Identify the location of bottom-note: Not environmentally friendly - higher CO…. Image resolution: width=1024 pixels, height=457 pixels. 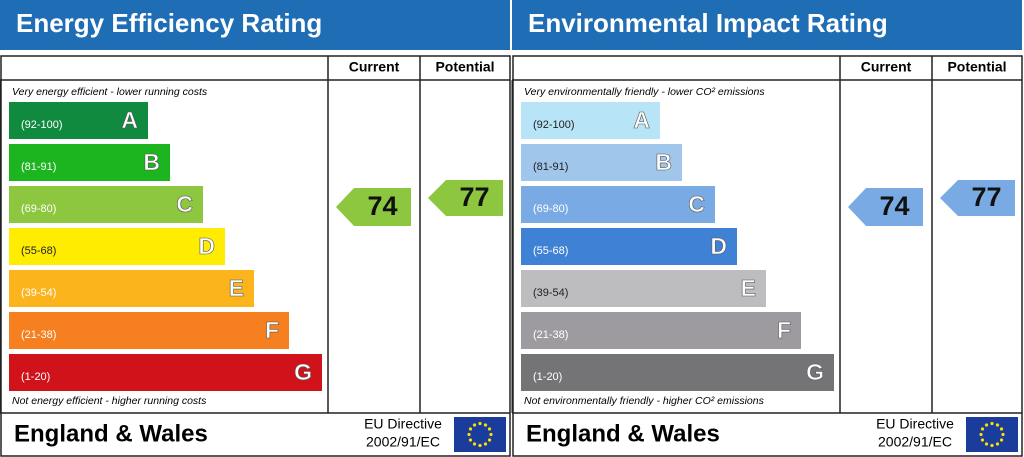
(644, 401).